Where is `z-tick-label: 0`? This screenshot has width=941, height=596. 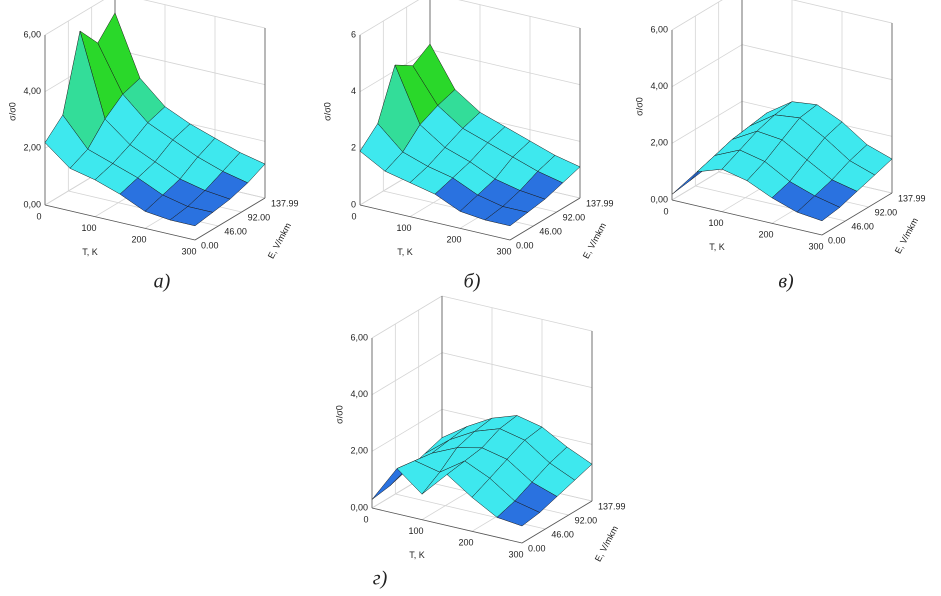 z-tick-label: 0 is located at coordinates (353, 204).